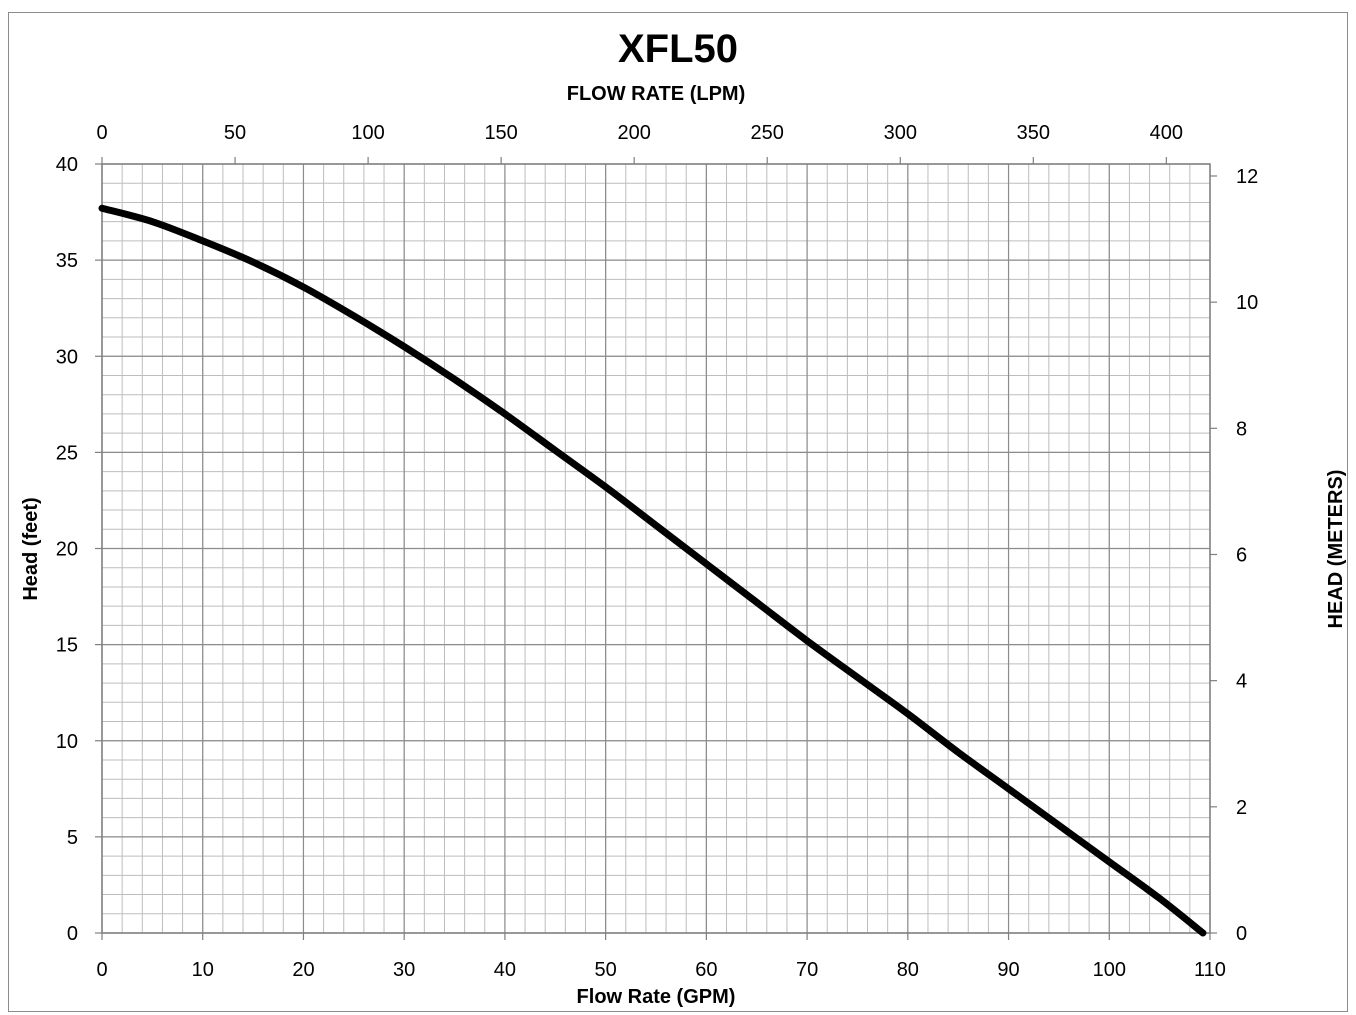 The width and height of the screenshot is (1356, 1015). I want to click on x2-tick-label: 250, so click(767, 133).